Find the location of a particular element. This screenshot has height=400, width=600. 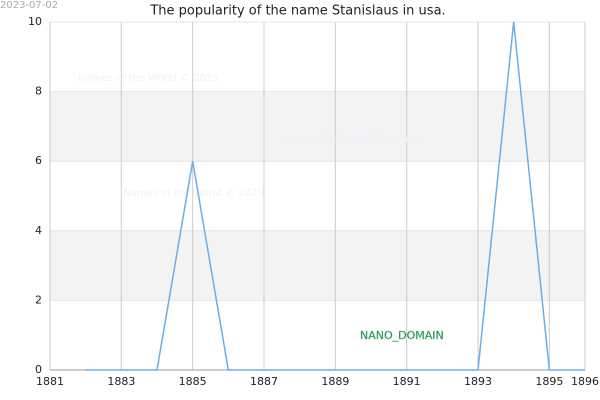

x-tick-label: 1889 is located at coordinates (335, 381).